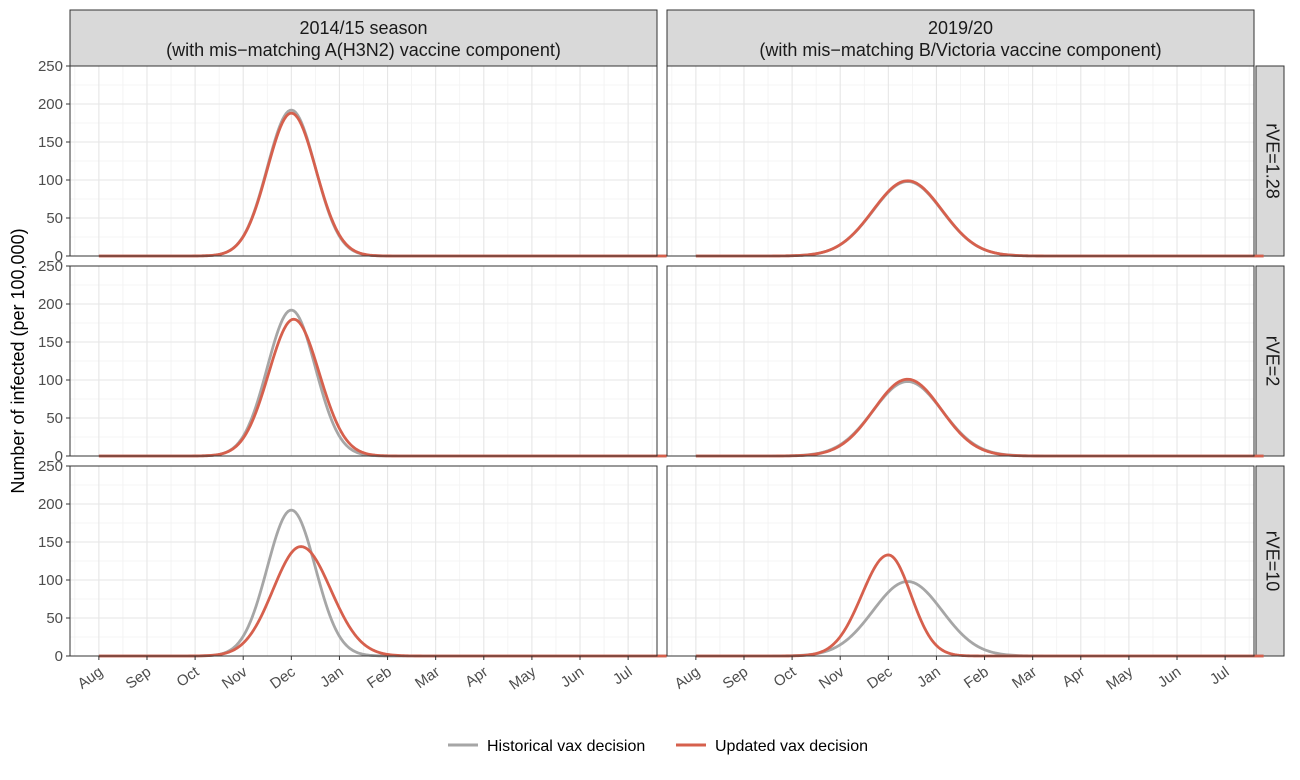  I want to click on facet-row-label: rVE=1.28, so click(1272, 161).